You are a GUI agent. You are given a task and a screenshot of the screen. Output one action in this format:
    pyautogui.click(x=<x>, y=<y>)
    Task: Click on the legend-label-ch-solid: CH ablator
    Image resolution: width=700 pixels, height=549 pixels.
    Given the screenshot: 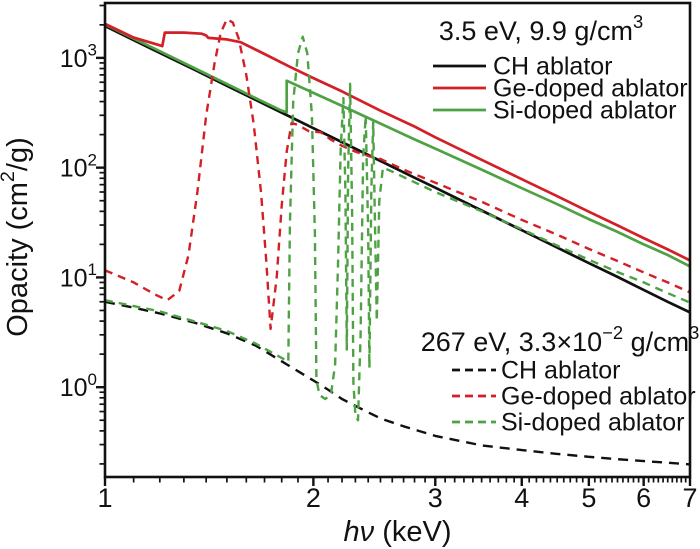 What is the action you would take?
    pyautogui.click(x=553, y=67)
    